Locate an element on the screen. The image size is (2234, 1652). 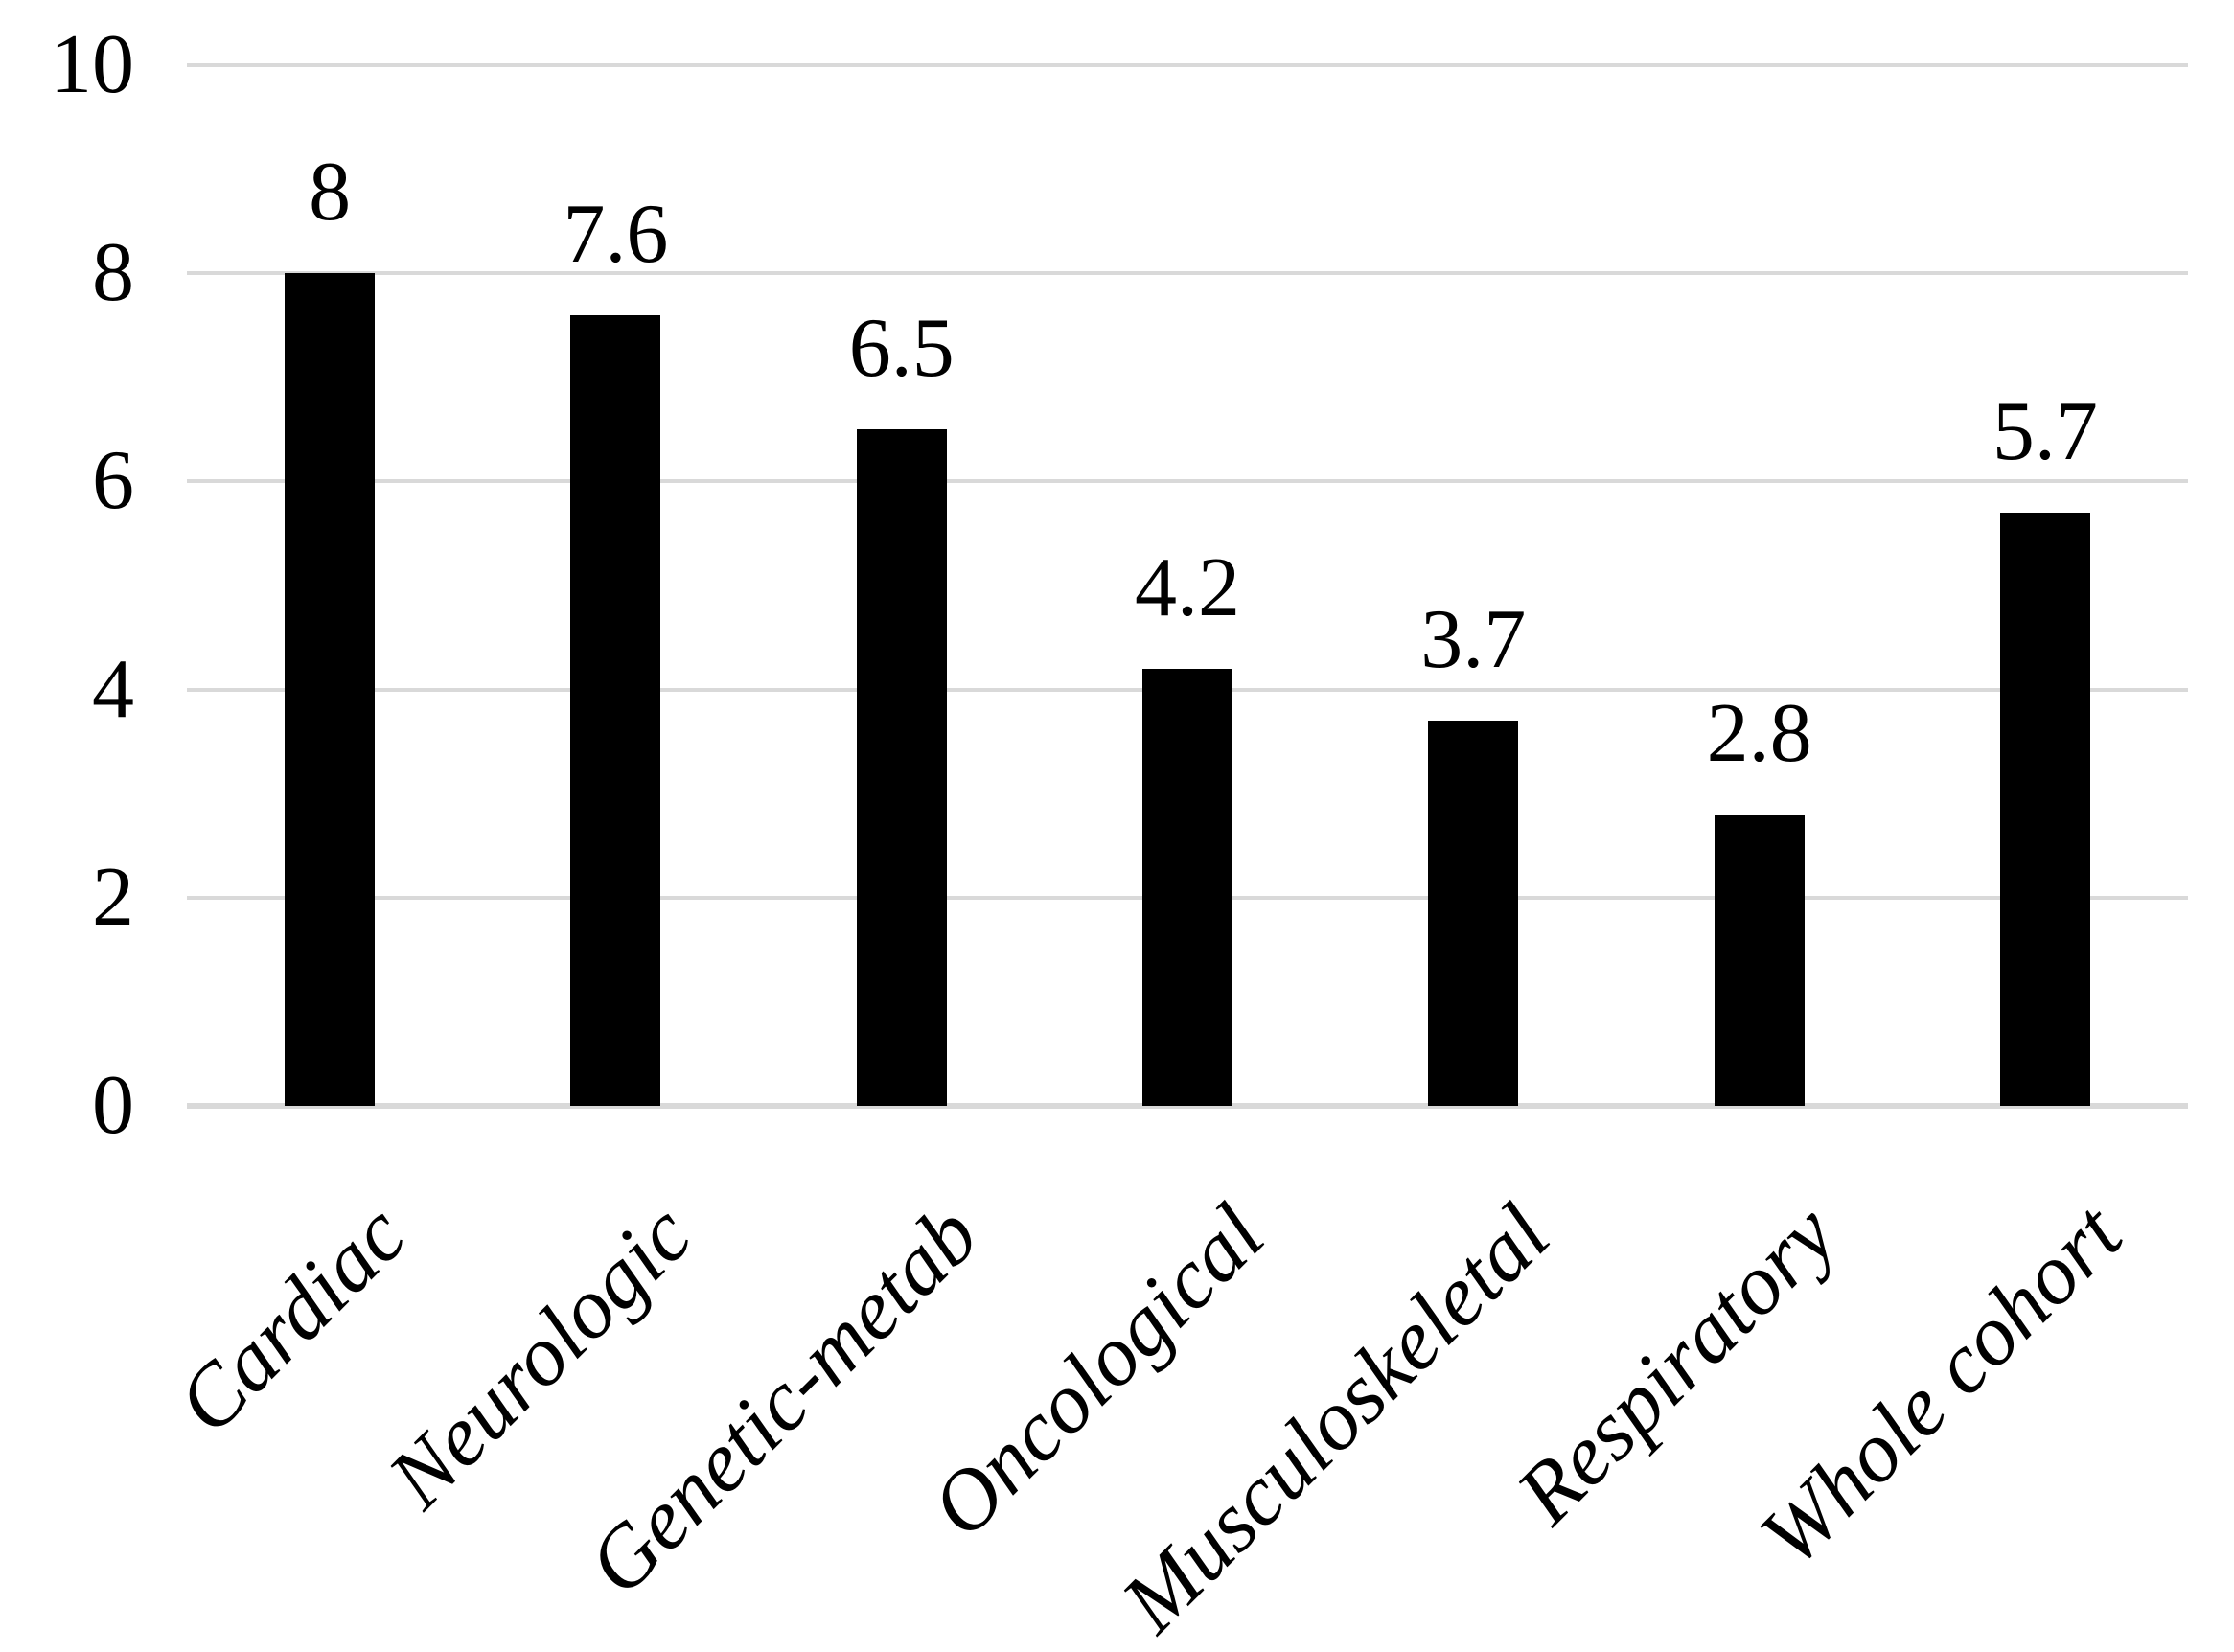
gridline-y10 is located at coordinates (1187, 65).